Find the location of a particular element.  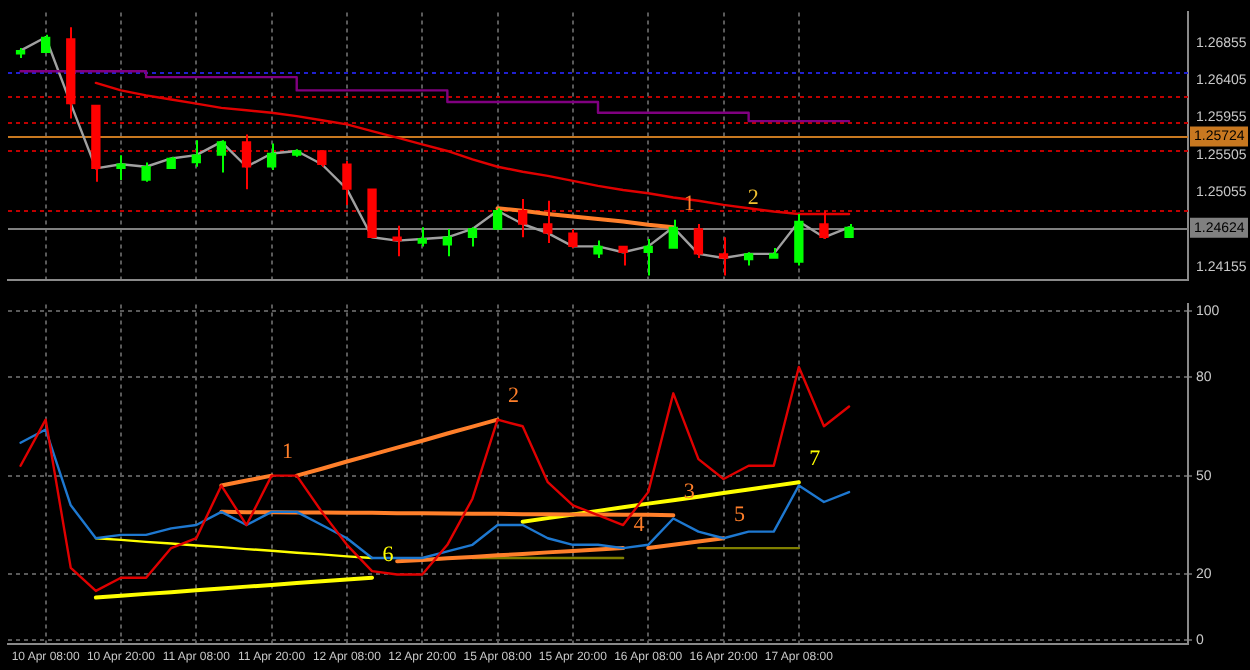

series-label: 1 is located at coordinates (288, 452).